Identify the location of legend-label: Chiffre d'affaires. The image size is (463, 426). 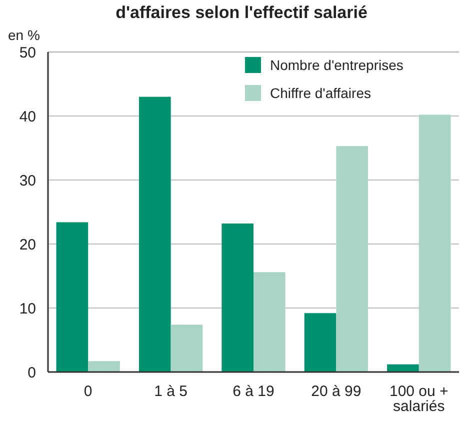
(320, 92).